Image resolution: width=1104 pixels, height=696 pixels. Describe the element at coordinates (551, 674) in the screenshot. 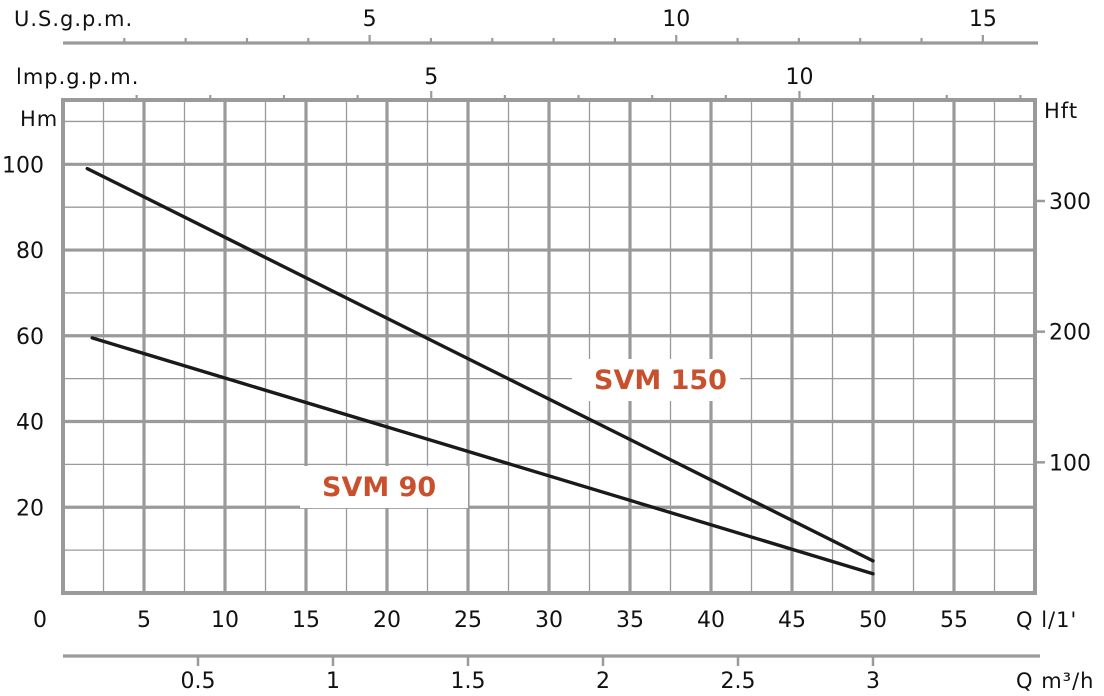

I see `bottom-m3h-axis: 0.5 1 1.5 2 2.5 3` at that location.